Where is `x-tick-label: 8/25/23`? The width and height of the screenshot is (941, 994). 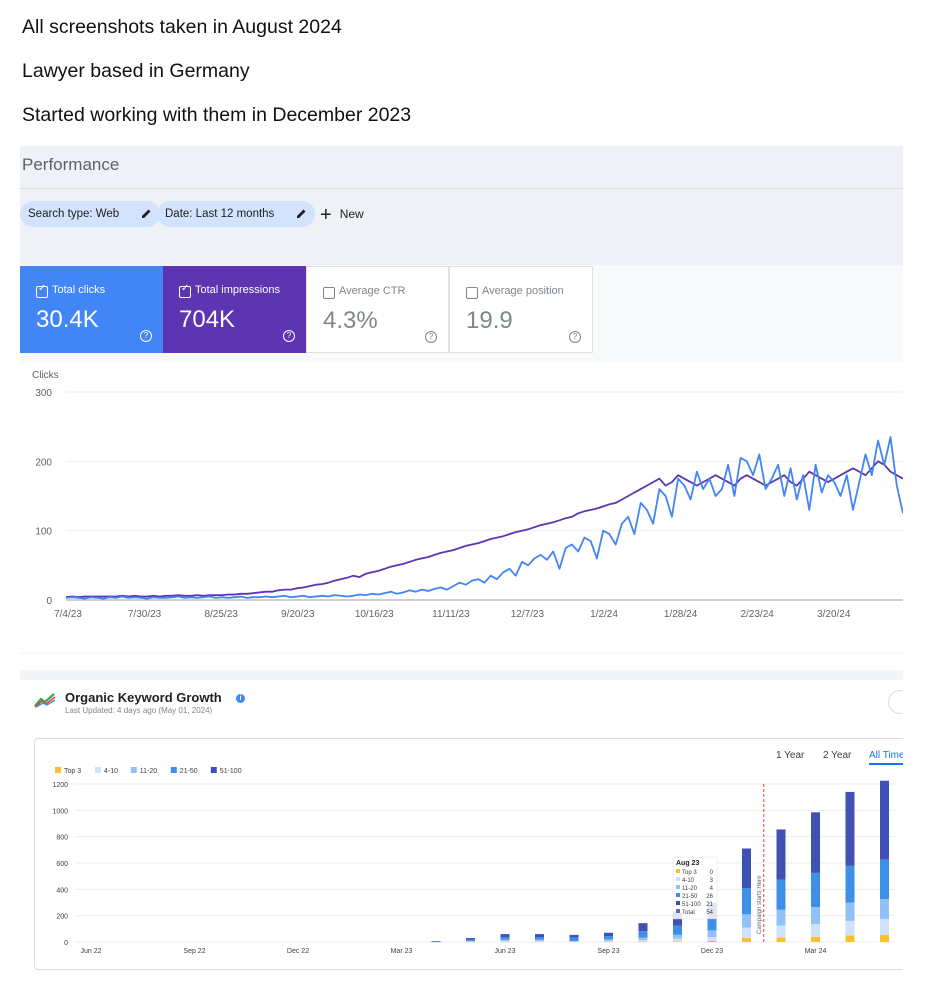 x-tick-label: 8/25/23 is located at coordinates (221, 614).